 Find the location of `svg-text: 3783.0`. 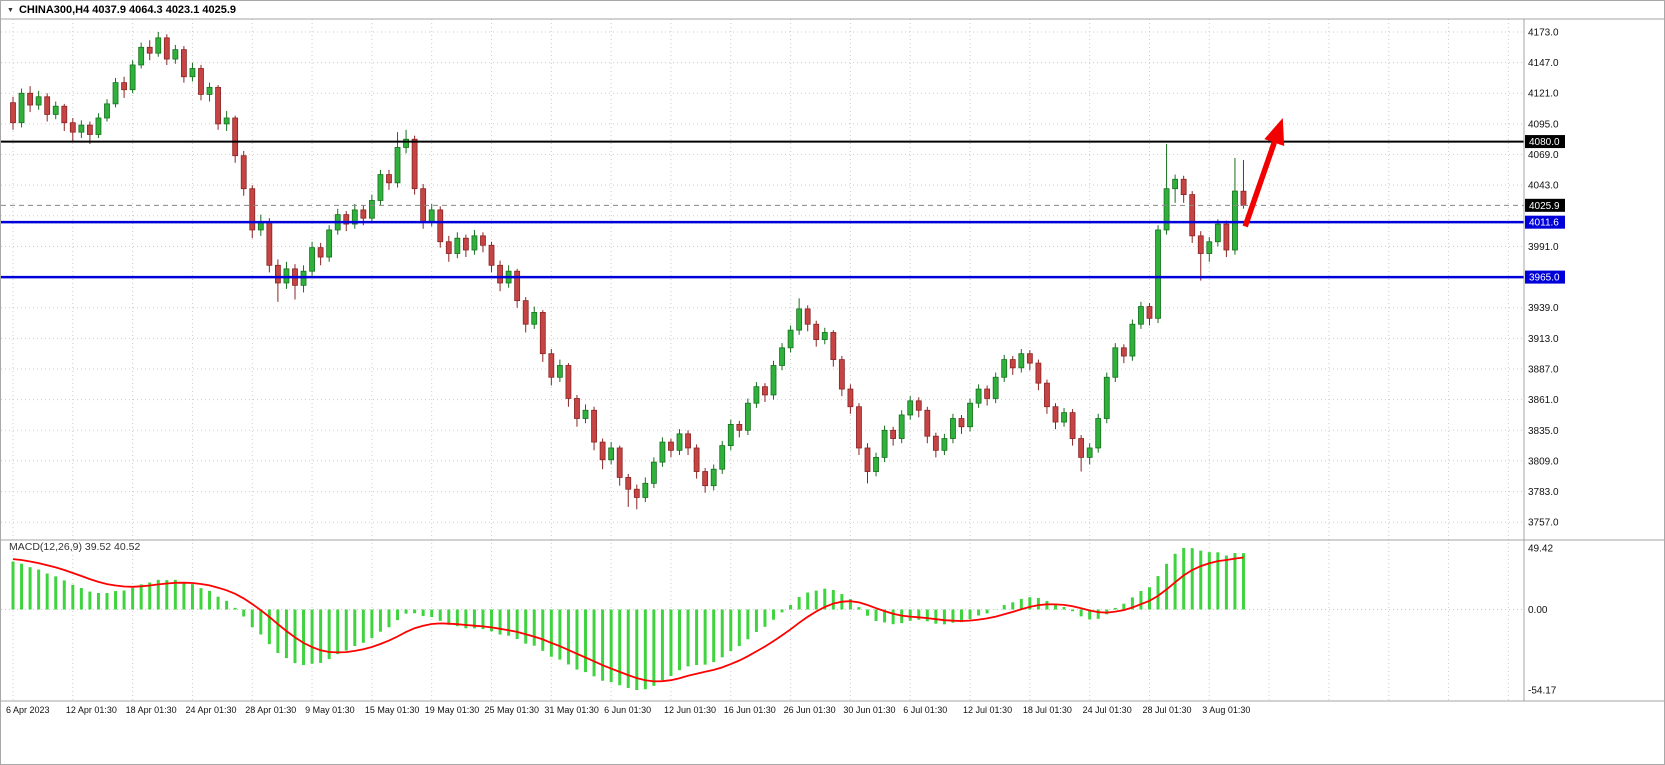

svg-text: 3783.0 is located at coordinates (1543, 492).